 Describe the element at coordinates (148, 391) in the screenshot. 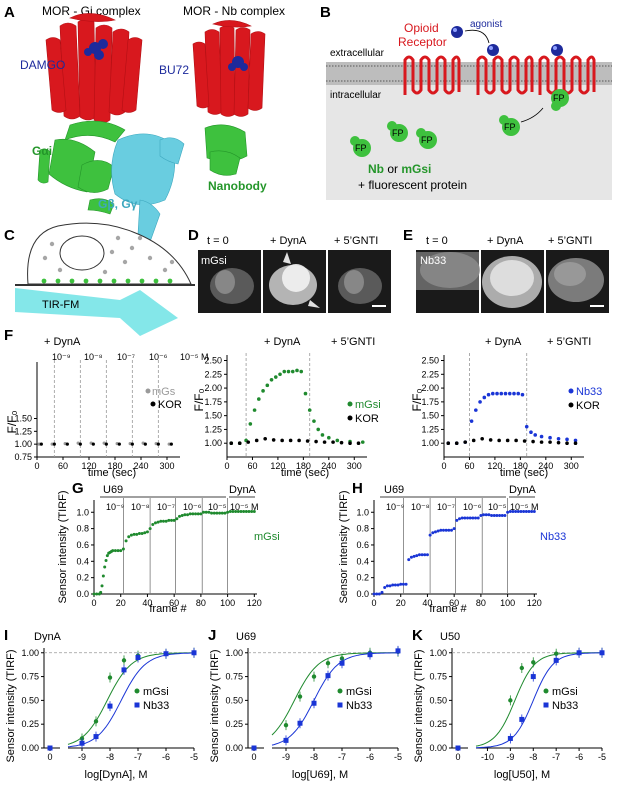

I see `f-left-legend-mgs-marker` at that location.